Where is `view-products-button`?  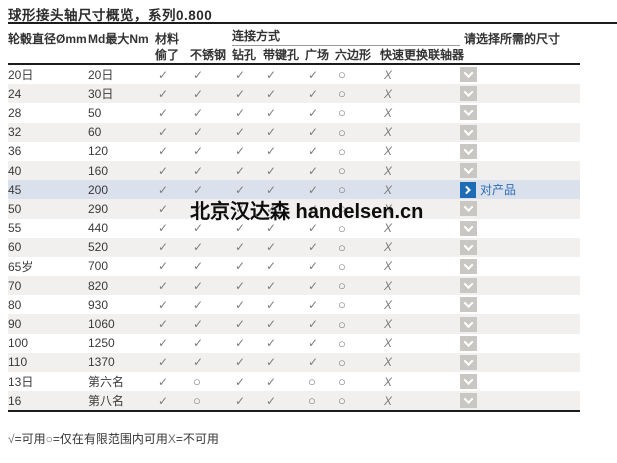
view-products-button is located at coordinates (468, 189).